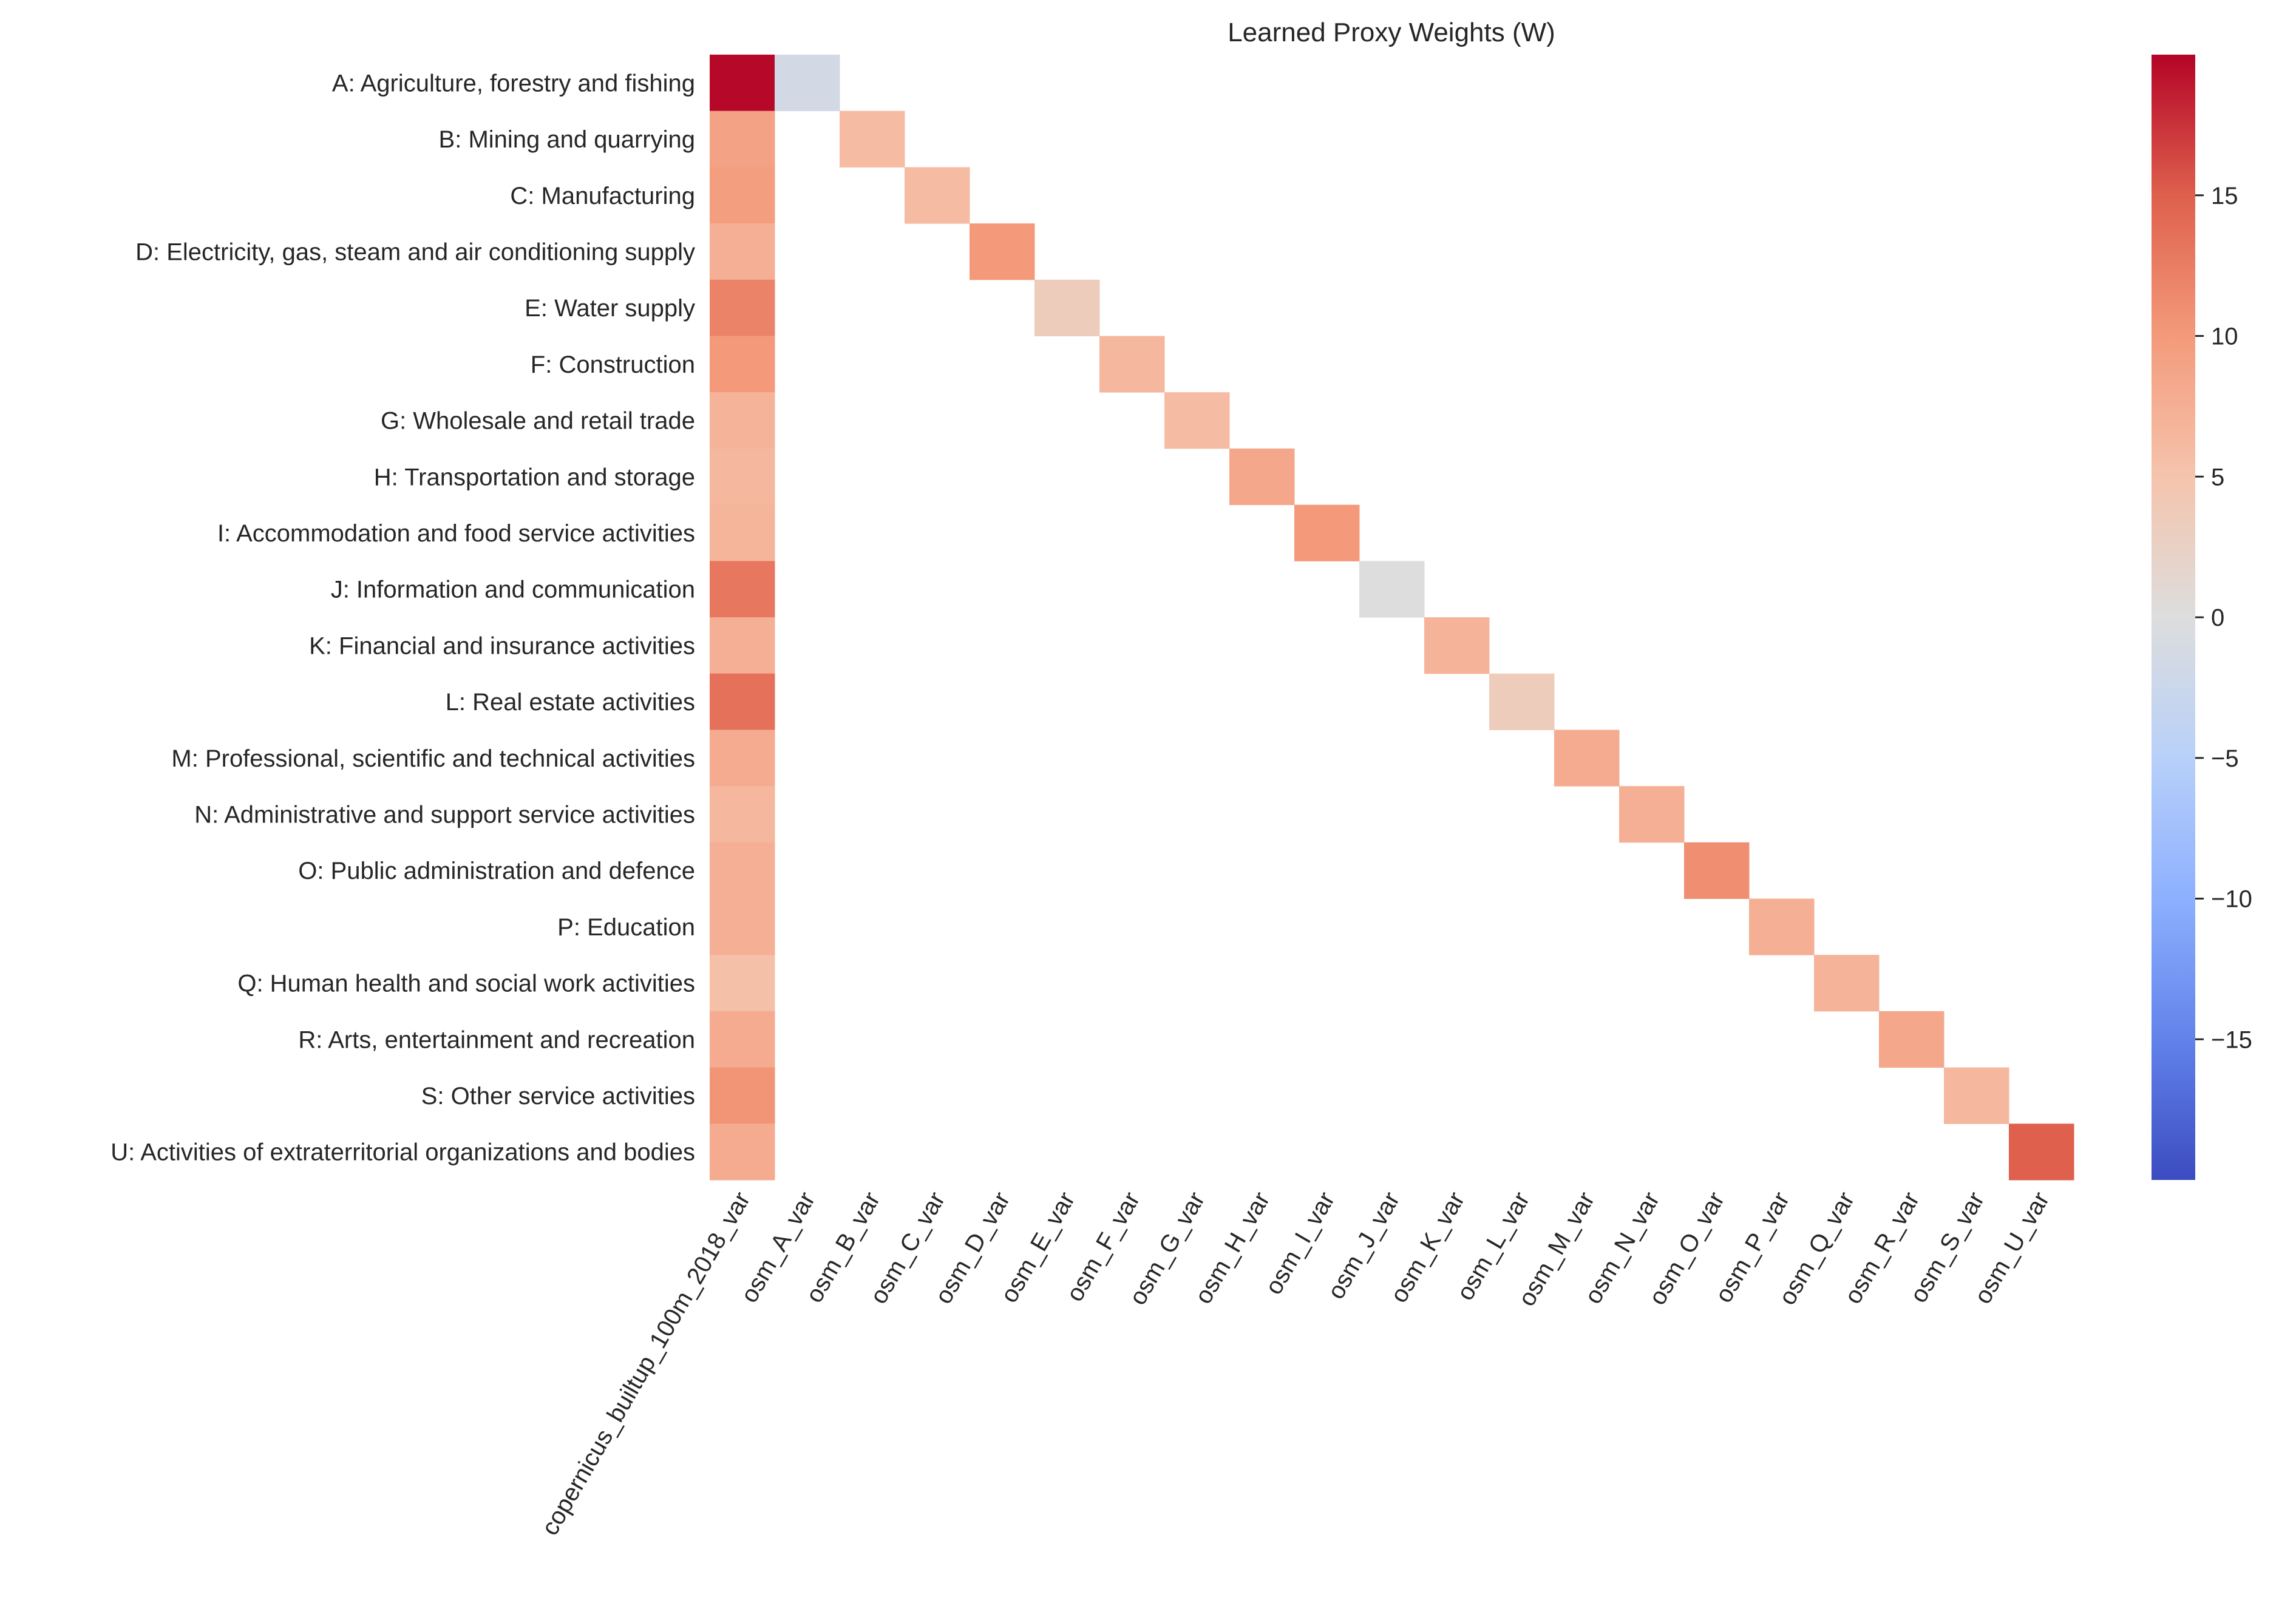 The height and width of the screenshot is (1620, 2296). Describe the element at coordinates (2231, 899) in the screenshot. I see `colorbar-tick-label: −10` at that location.